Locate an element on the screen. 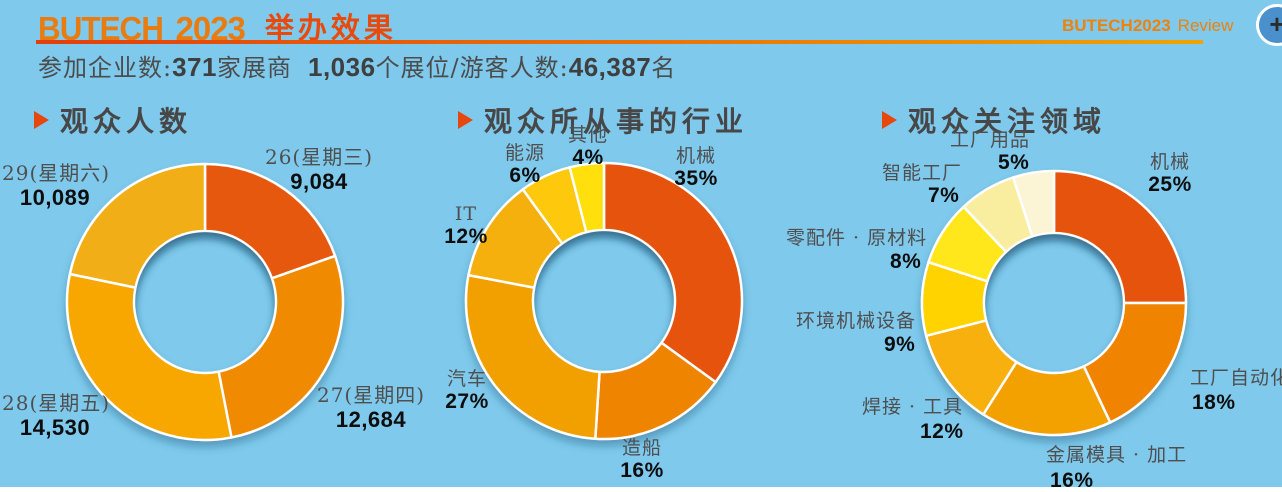 This screenshot has width=1282, height=492. stats-label-exhibitors: 参加企业数: is located at coordinates (105, 68).